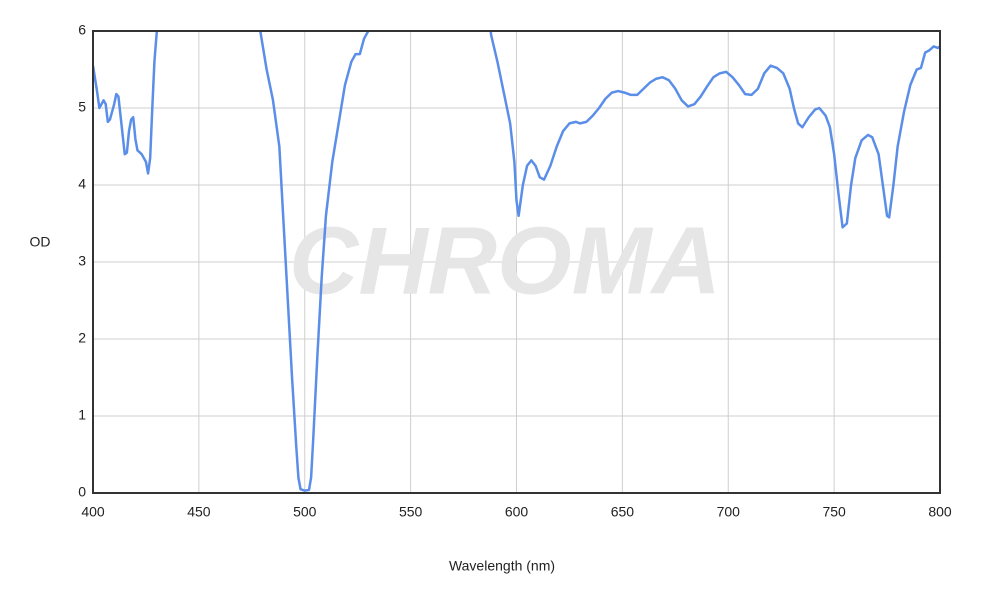  Describe the element at coordinates (82, 30) in the screenshot. I see `y-tick-label: 6` at that location.